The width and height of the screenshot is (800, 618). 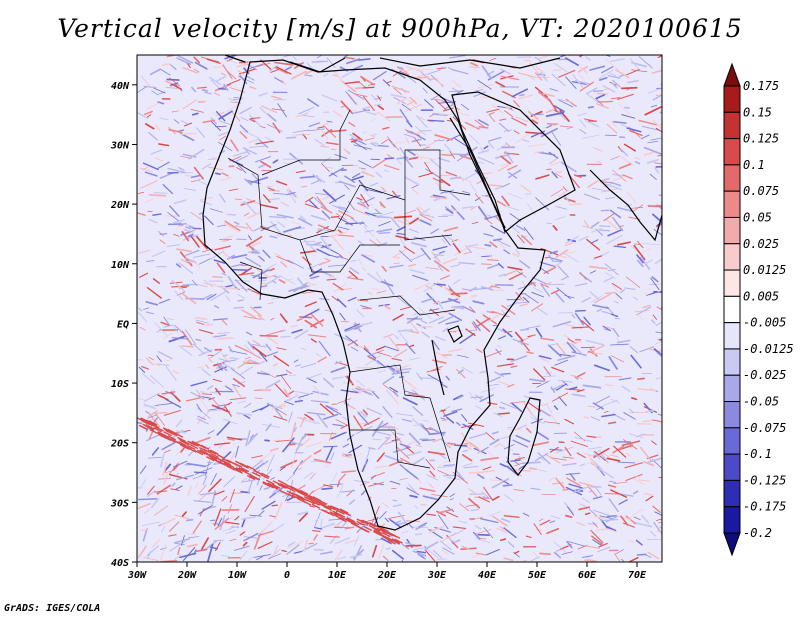 What do you see at coordinates (513, 162) in the screenshot?
I see `arabia-coastline` at bounding box center [513, 162].